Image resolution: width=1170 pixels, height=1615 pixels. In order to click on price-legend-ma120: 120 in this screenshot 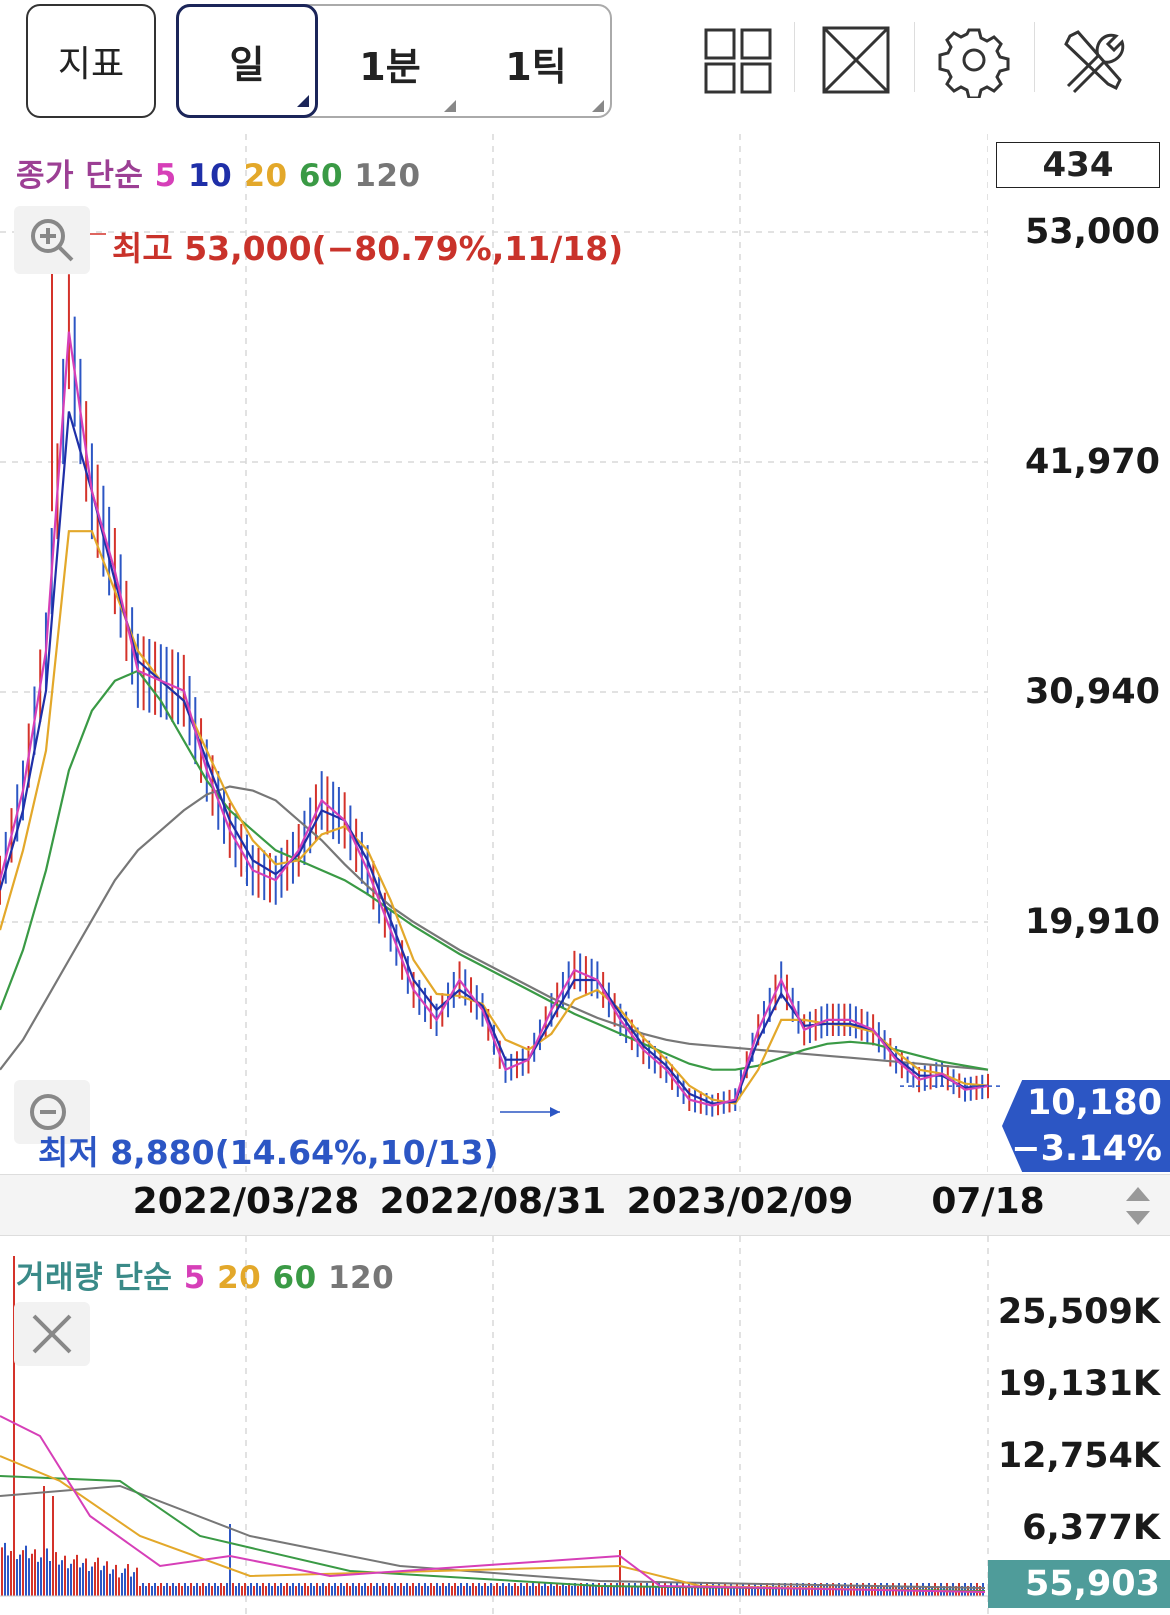, I will do `click(387, 176)`.